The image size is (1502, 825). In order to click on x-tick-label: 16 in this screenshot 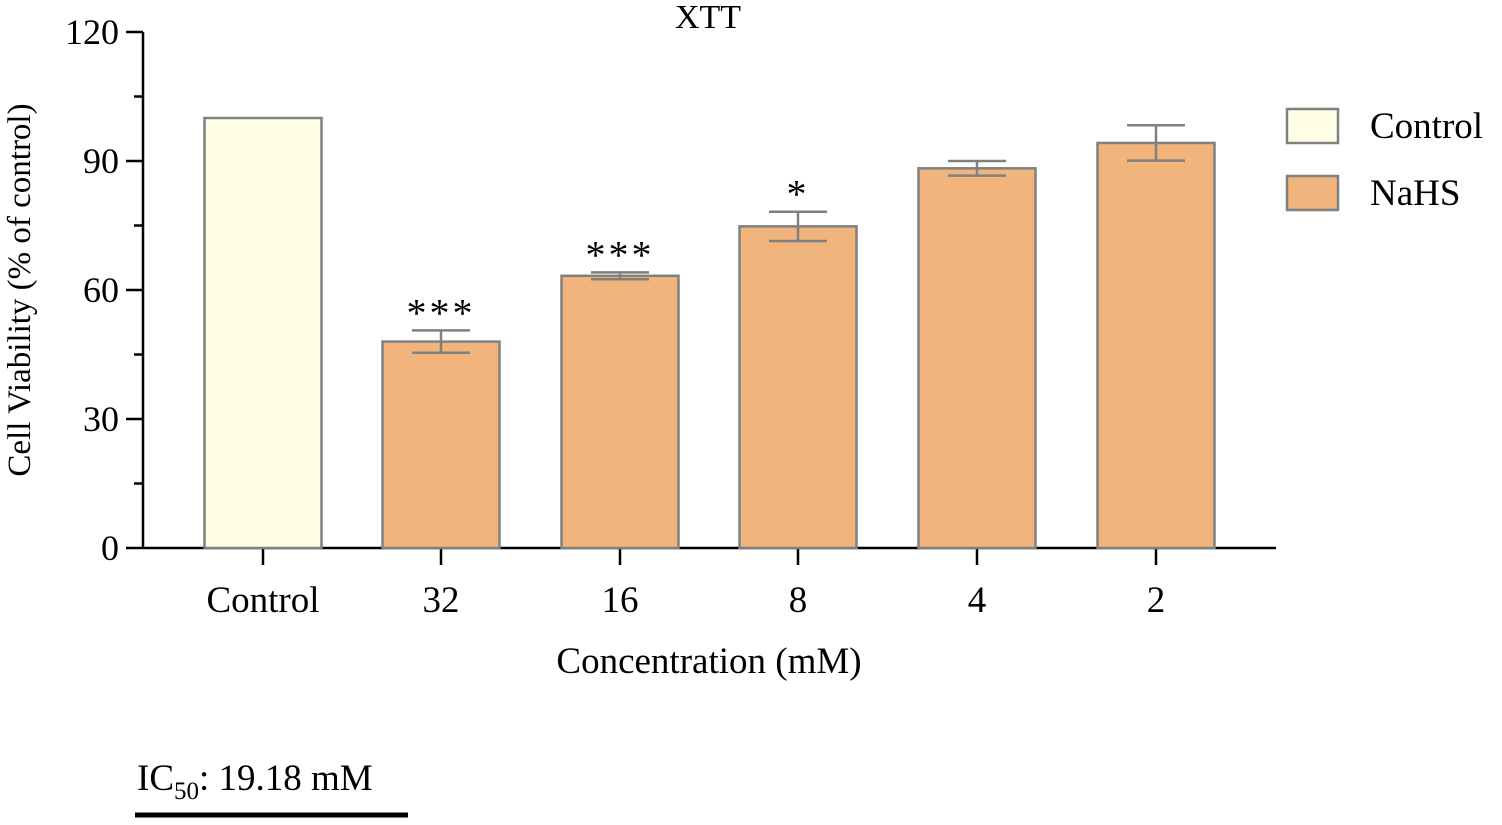, I will do `click(620, 600)`.